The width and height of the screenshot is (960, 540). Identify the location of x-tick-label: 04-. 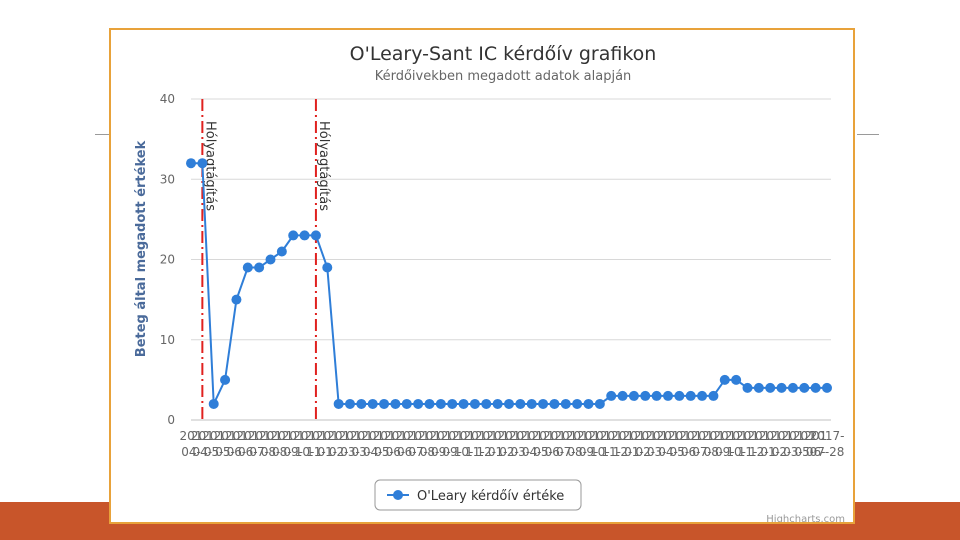
(668, 452).